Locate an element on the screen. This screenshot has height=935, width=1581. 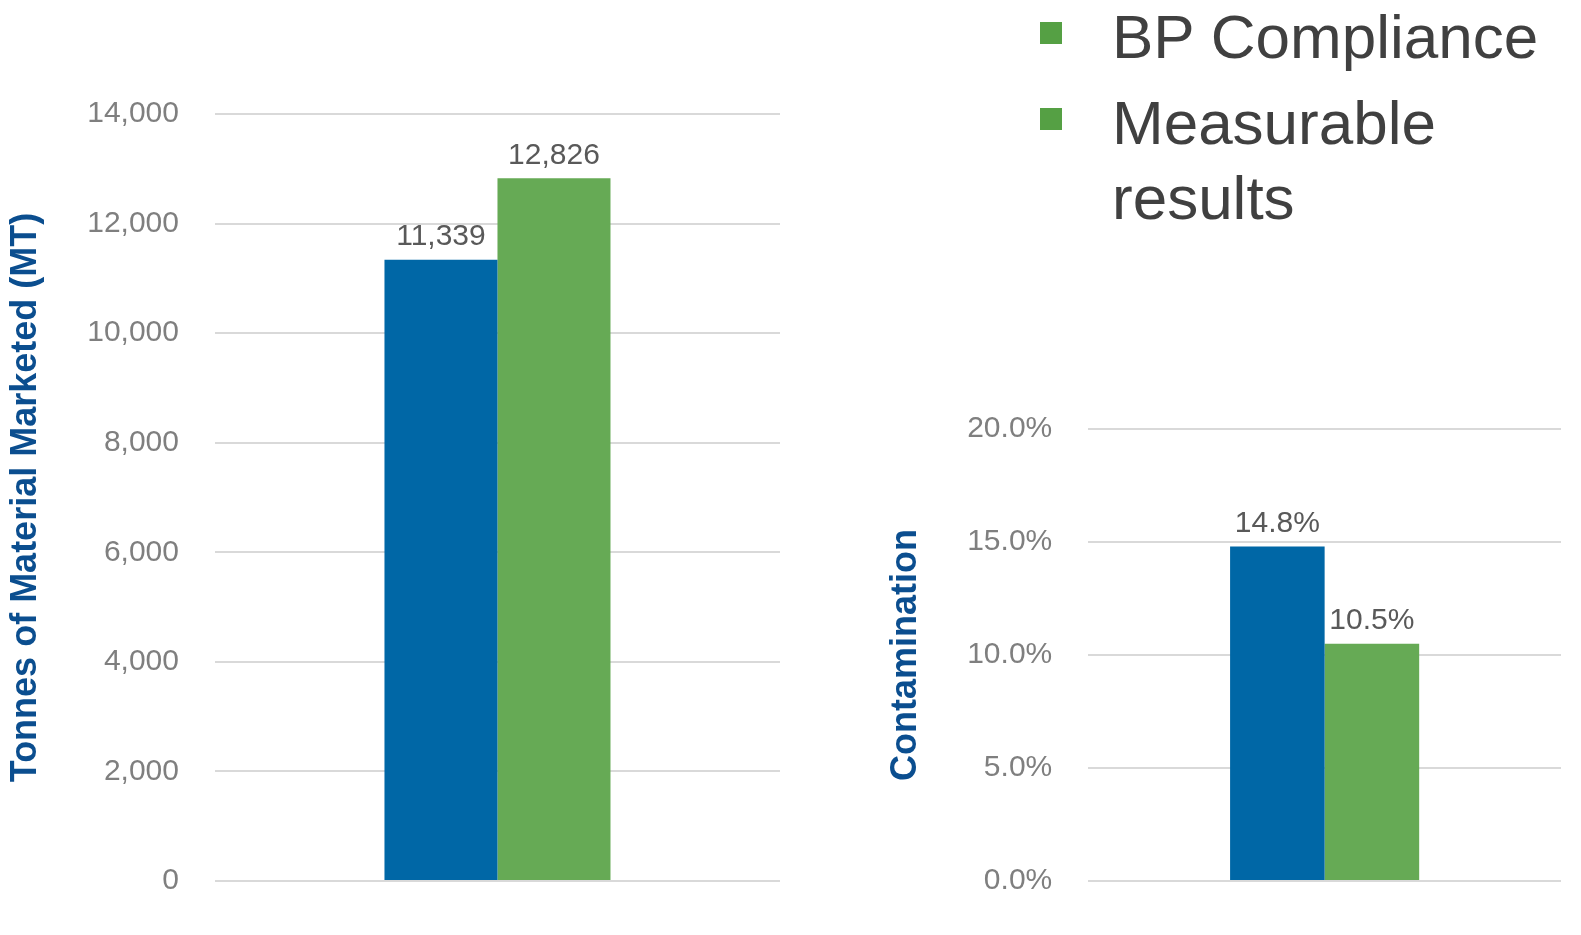
y-tick-label: 8,000 is located at coordinates (141, 440).